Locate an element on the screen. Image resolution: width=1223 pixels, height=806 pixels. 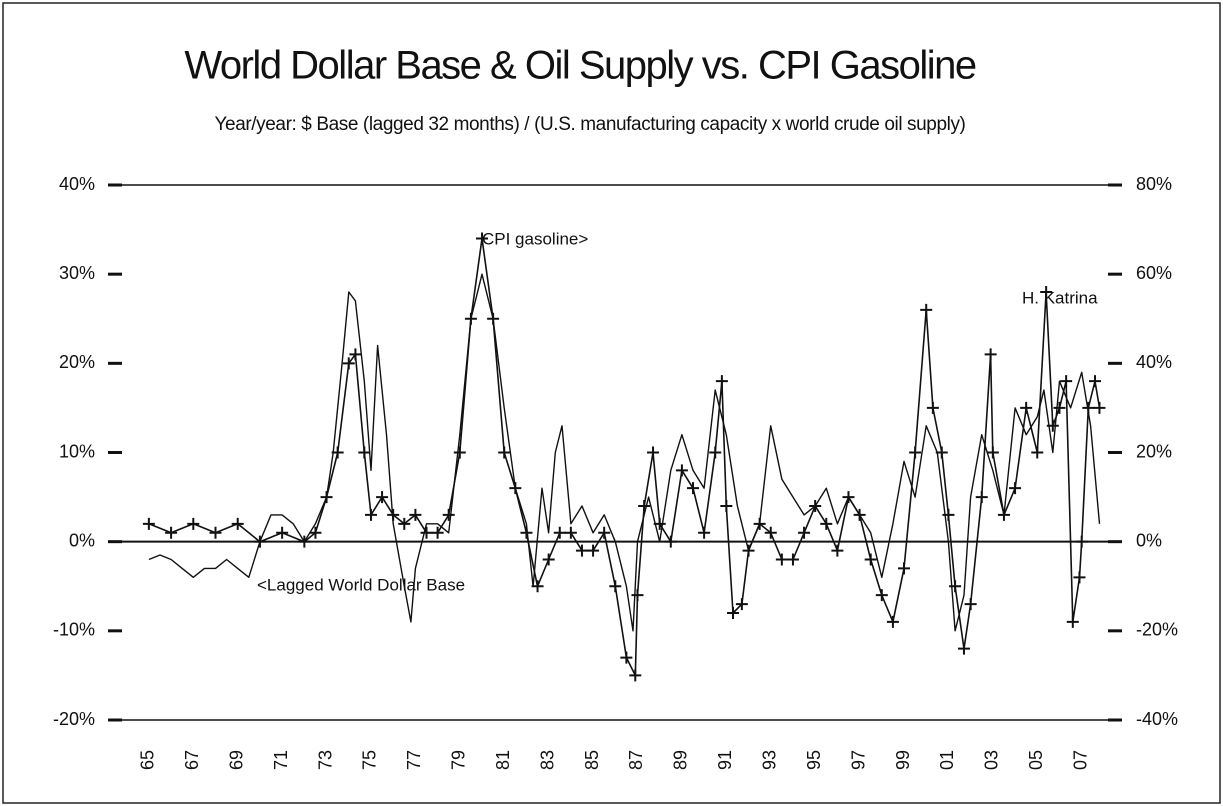
x-tick-label: 07 is located at coordinates (1080, 760).